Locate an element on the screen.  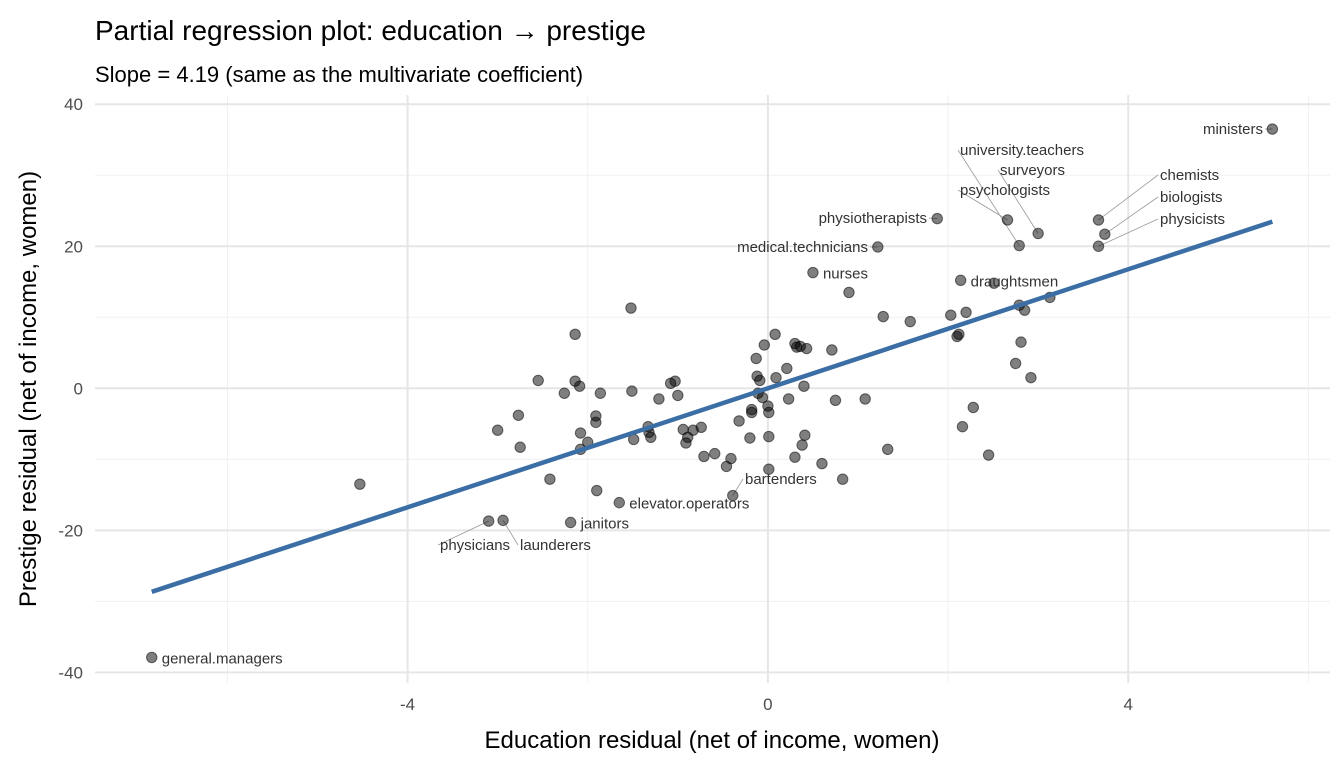
point-label: elevator.operators is located at coordinates (689, 504).